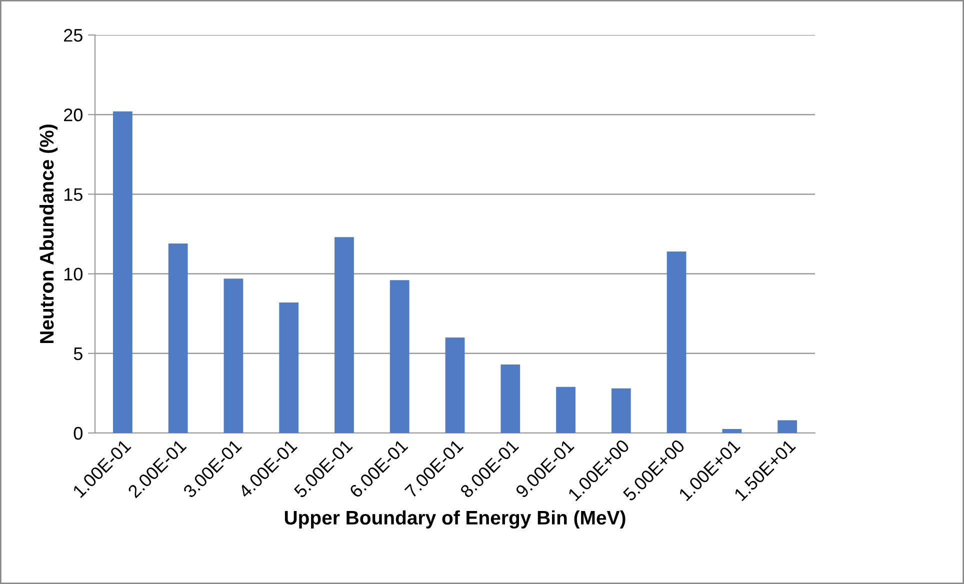 This screenshot has height=584, width=964. What do you see at coordinates (78, 433) in the screenshot?
I see `y-tick-label: 0` at bounding box center [78, 433].